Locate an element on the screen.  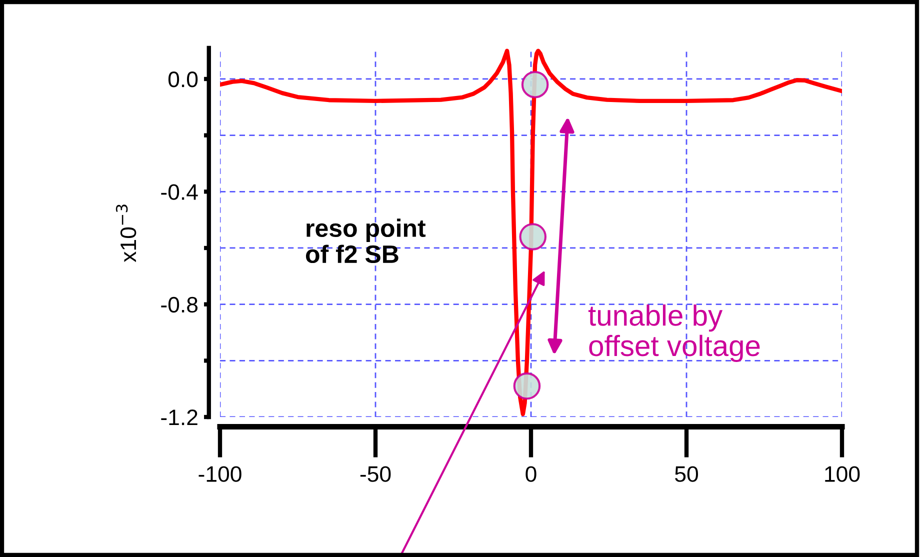
x-tick-label: -100 is located at coordinates (220, 474).